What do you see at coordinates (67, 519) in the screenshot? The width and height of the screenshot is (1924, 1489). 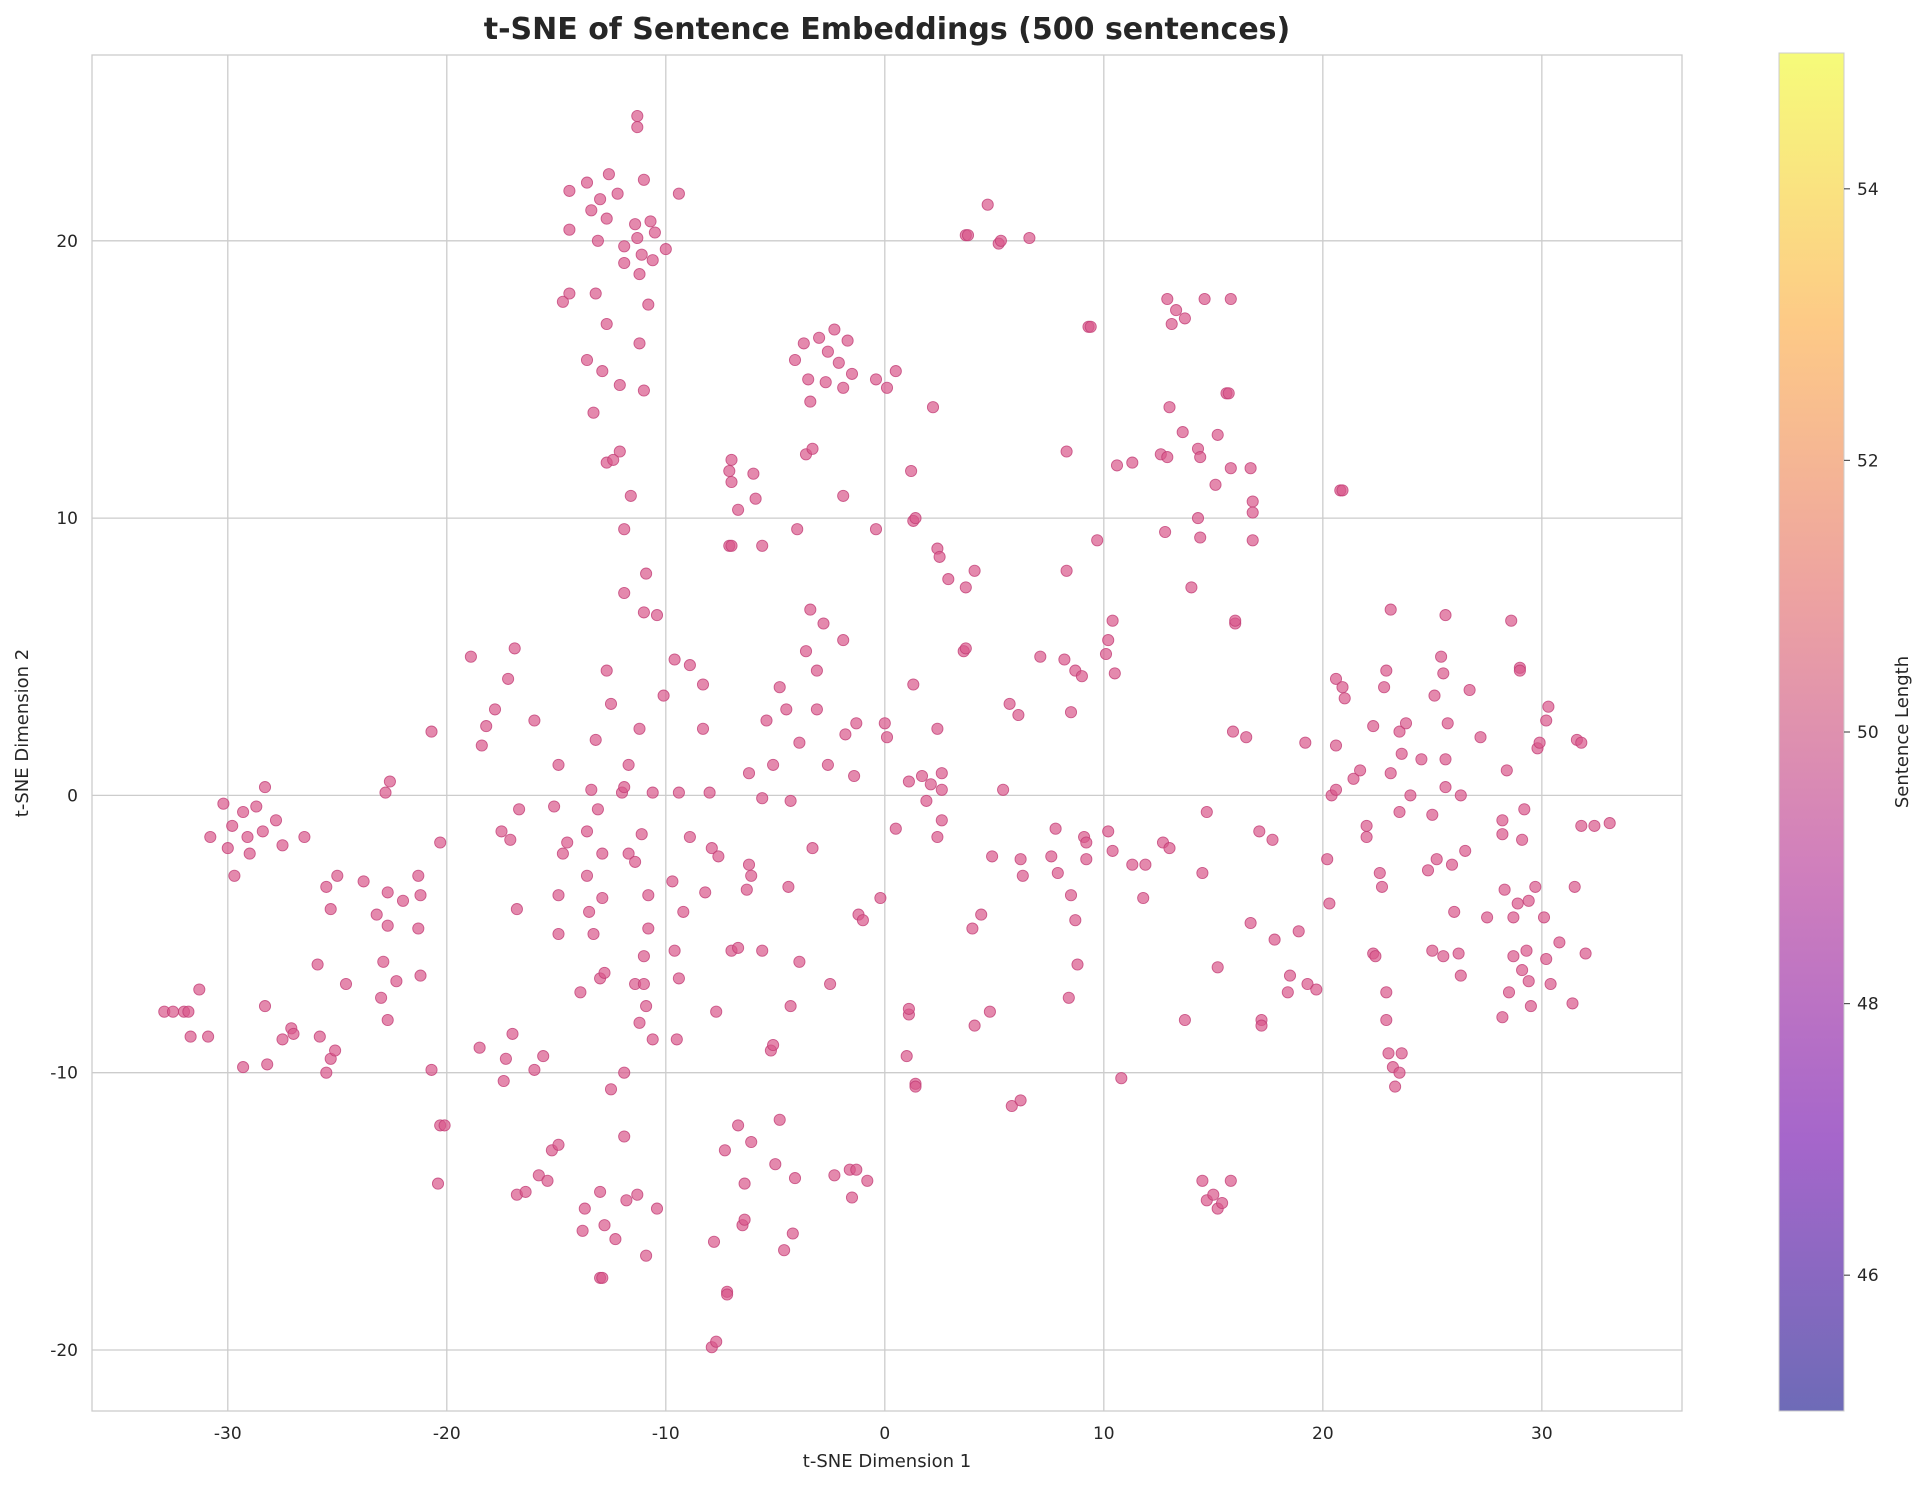 I see `y-tick-label: 10` at bounding box center [67, 519].